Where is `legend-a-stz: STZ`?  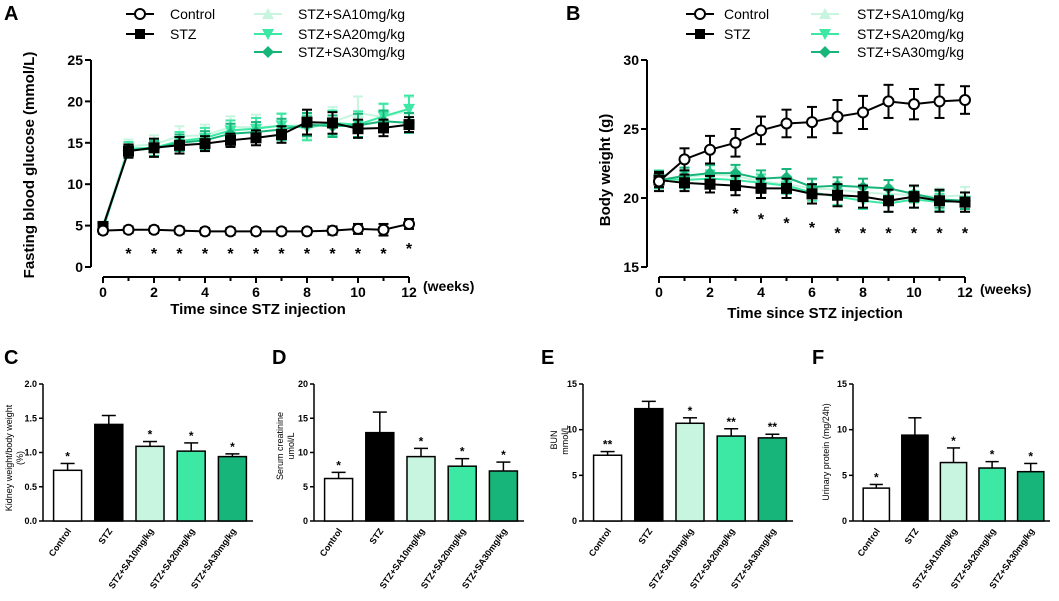
legend-a-stz: STZ is located at coordinates (161, 34).